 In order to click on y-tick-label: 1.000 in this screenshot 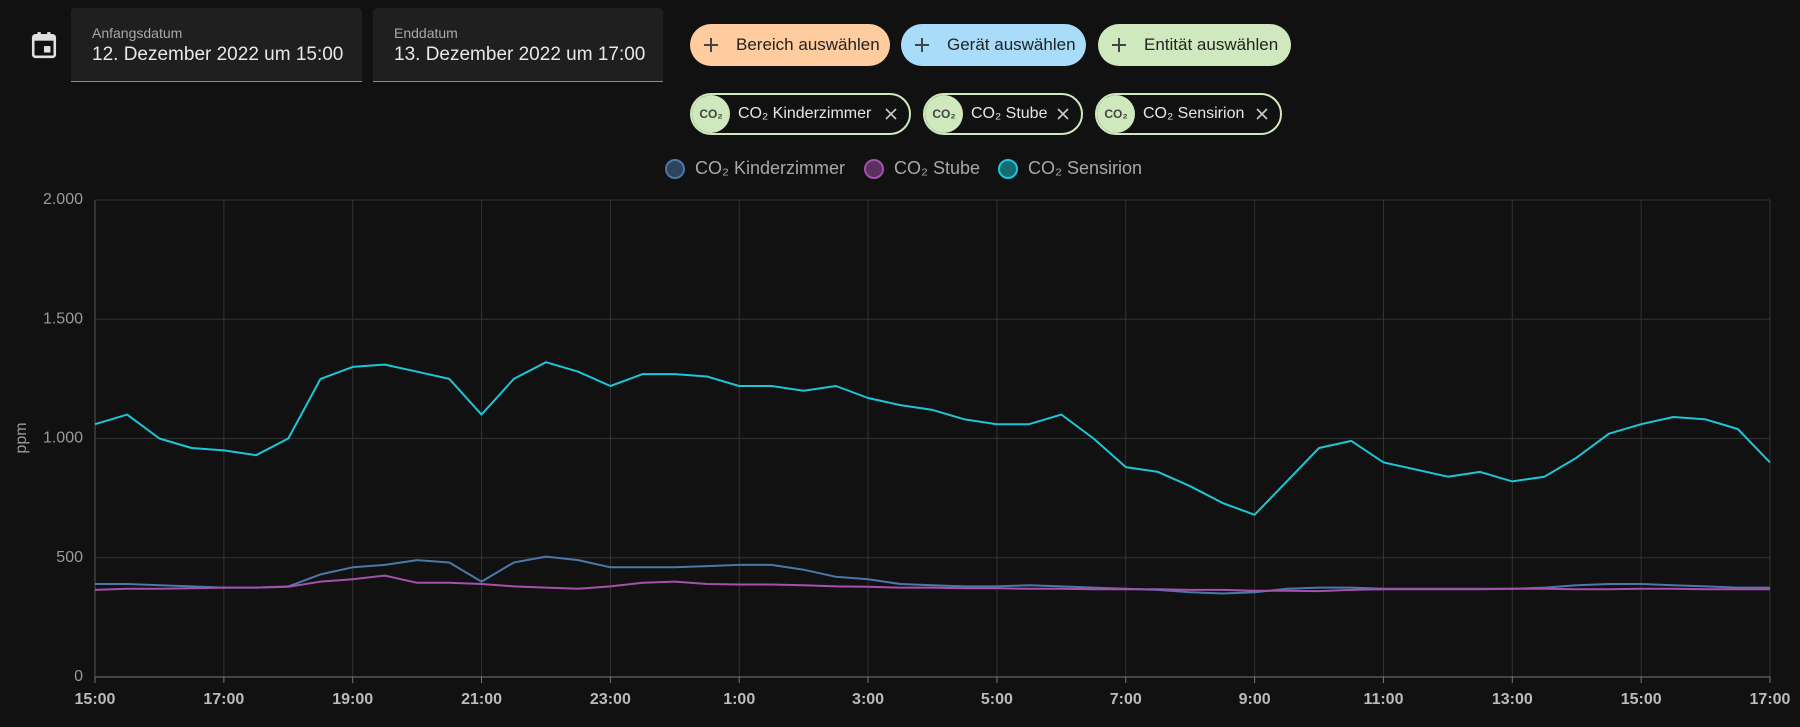, I will do `click(63, 438)`.